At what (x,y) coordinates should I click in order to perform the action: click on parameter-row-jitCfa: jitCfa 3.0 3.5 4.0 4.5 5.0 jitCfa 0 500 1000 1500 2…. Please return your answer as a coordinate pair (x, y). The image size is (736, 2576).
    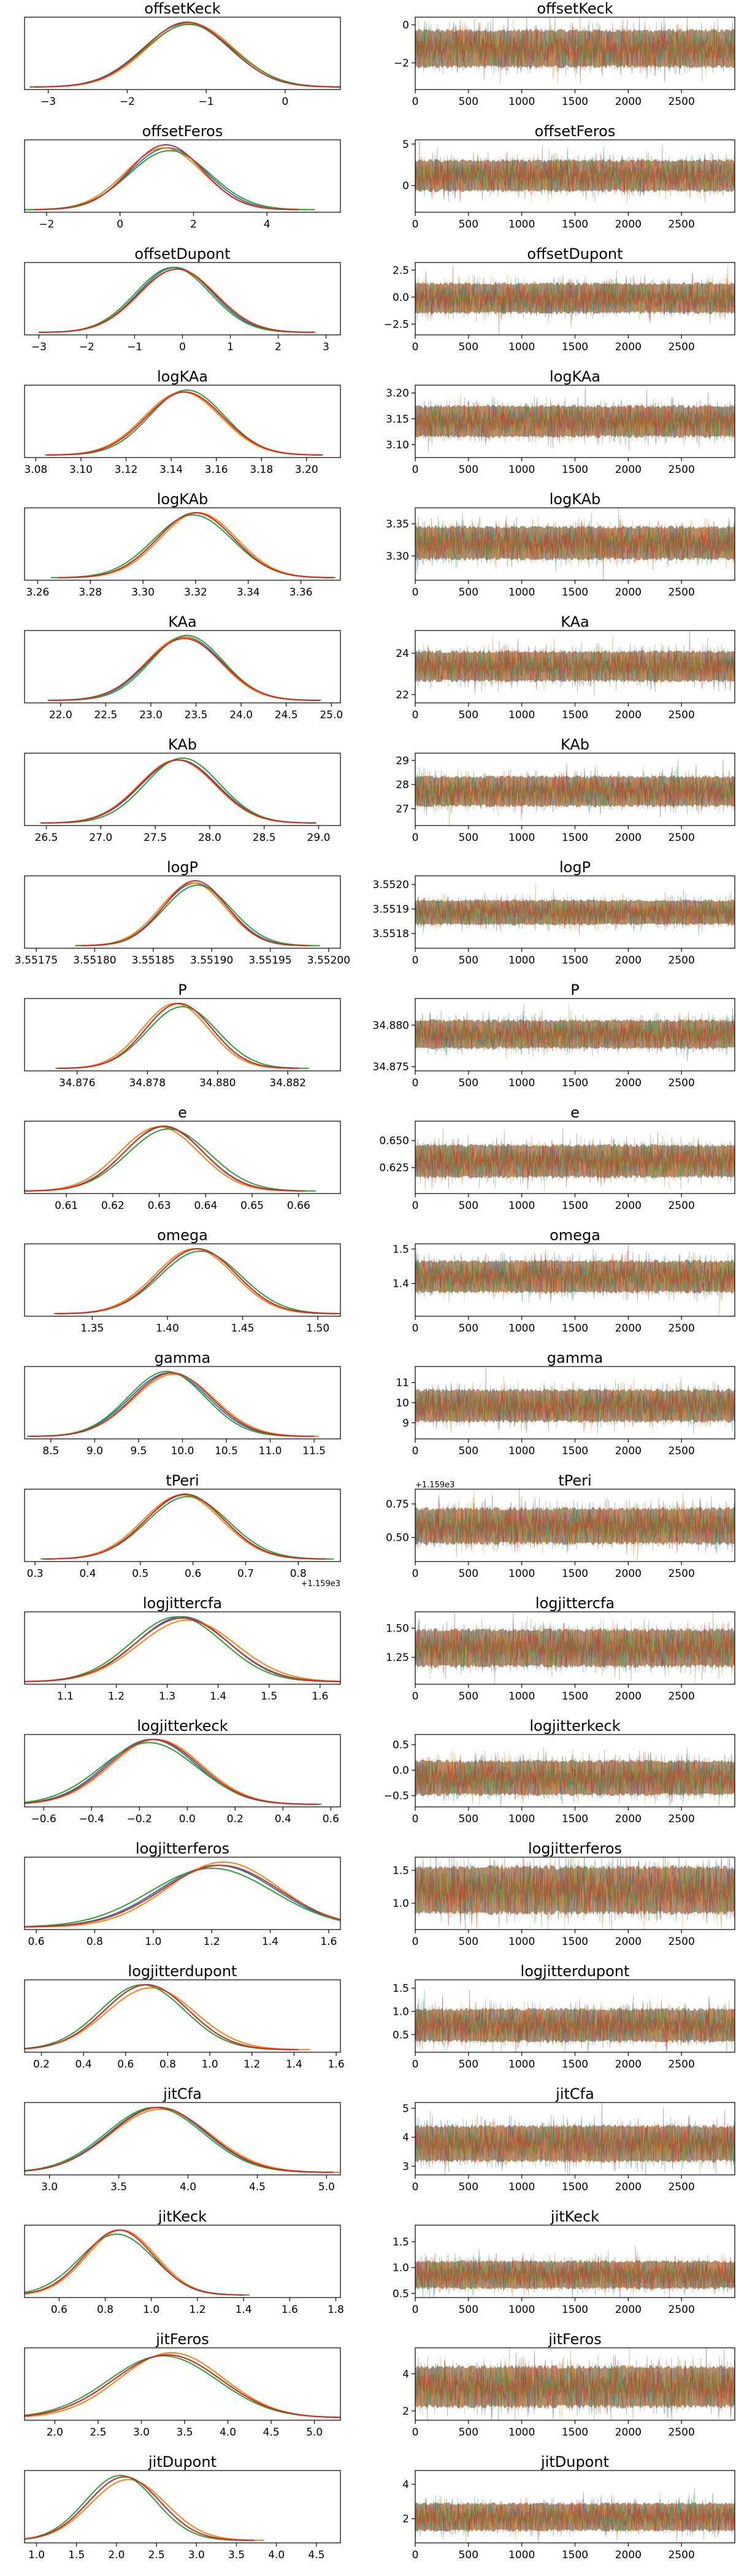
    Looking at the image, I should click on (379, 2139).